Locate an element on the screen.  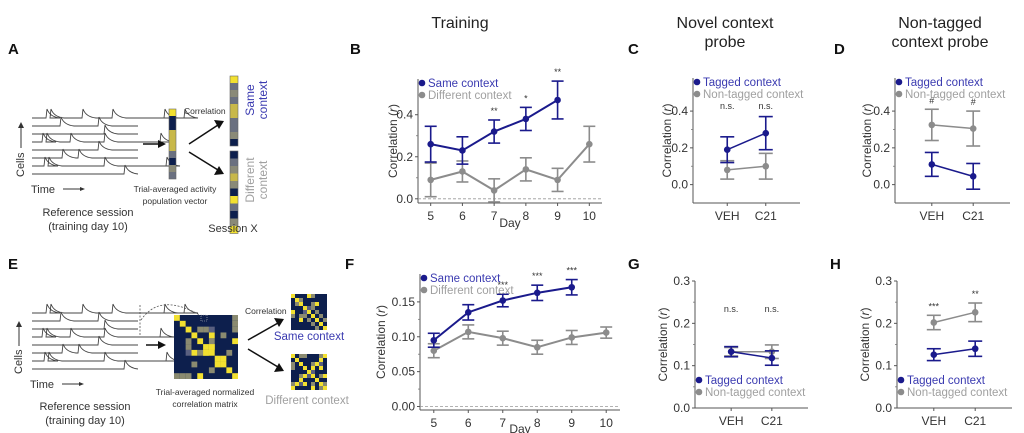
reference-caption-e-1: Reference session is located at coordinates (84, 407).